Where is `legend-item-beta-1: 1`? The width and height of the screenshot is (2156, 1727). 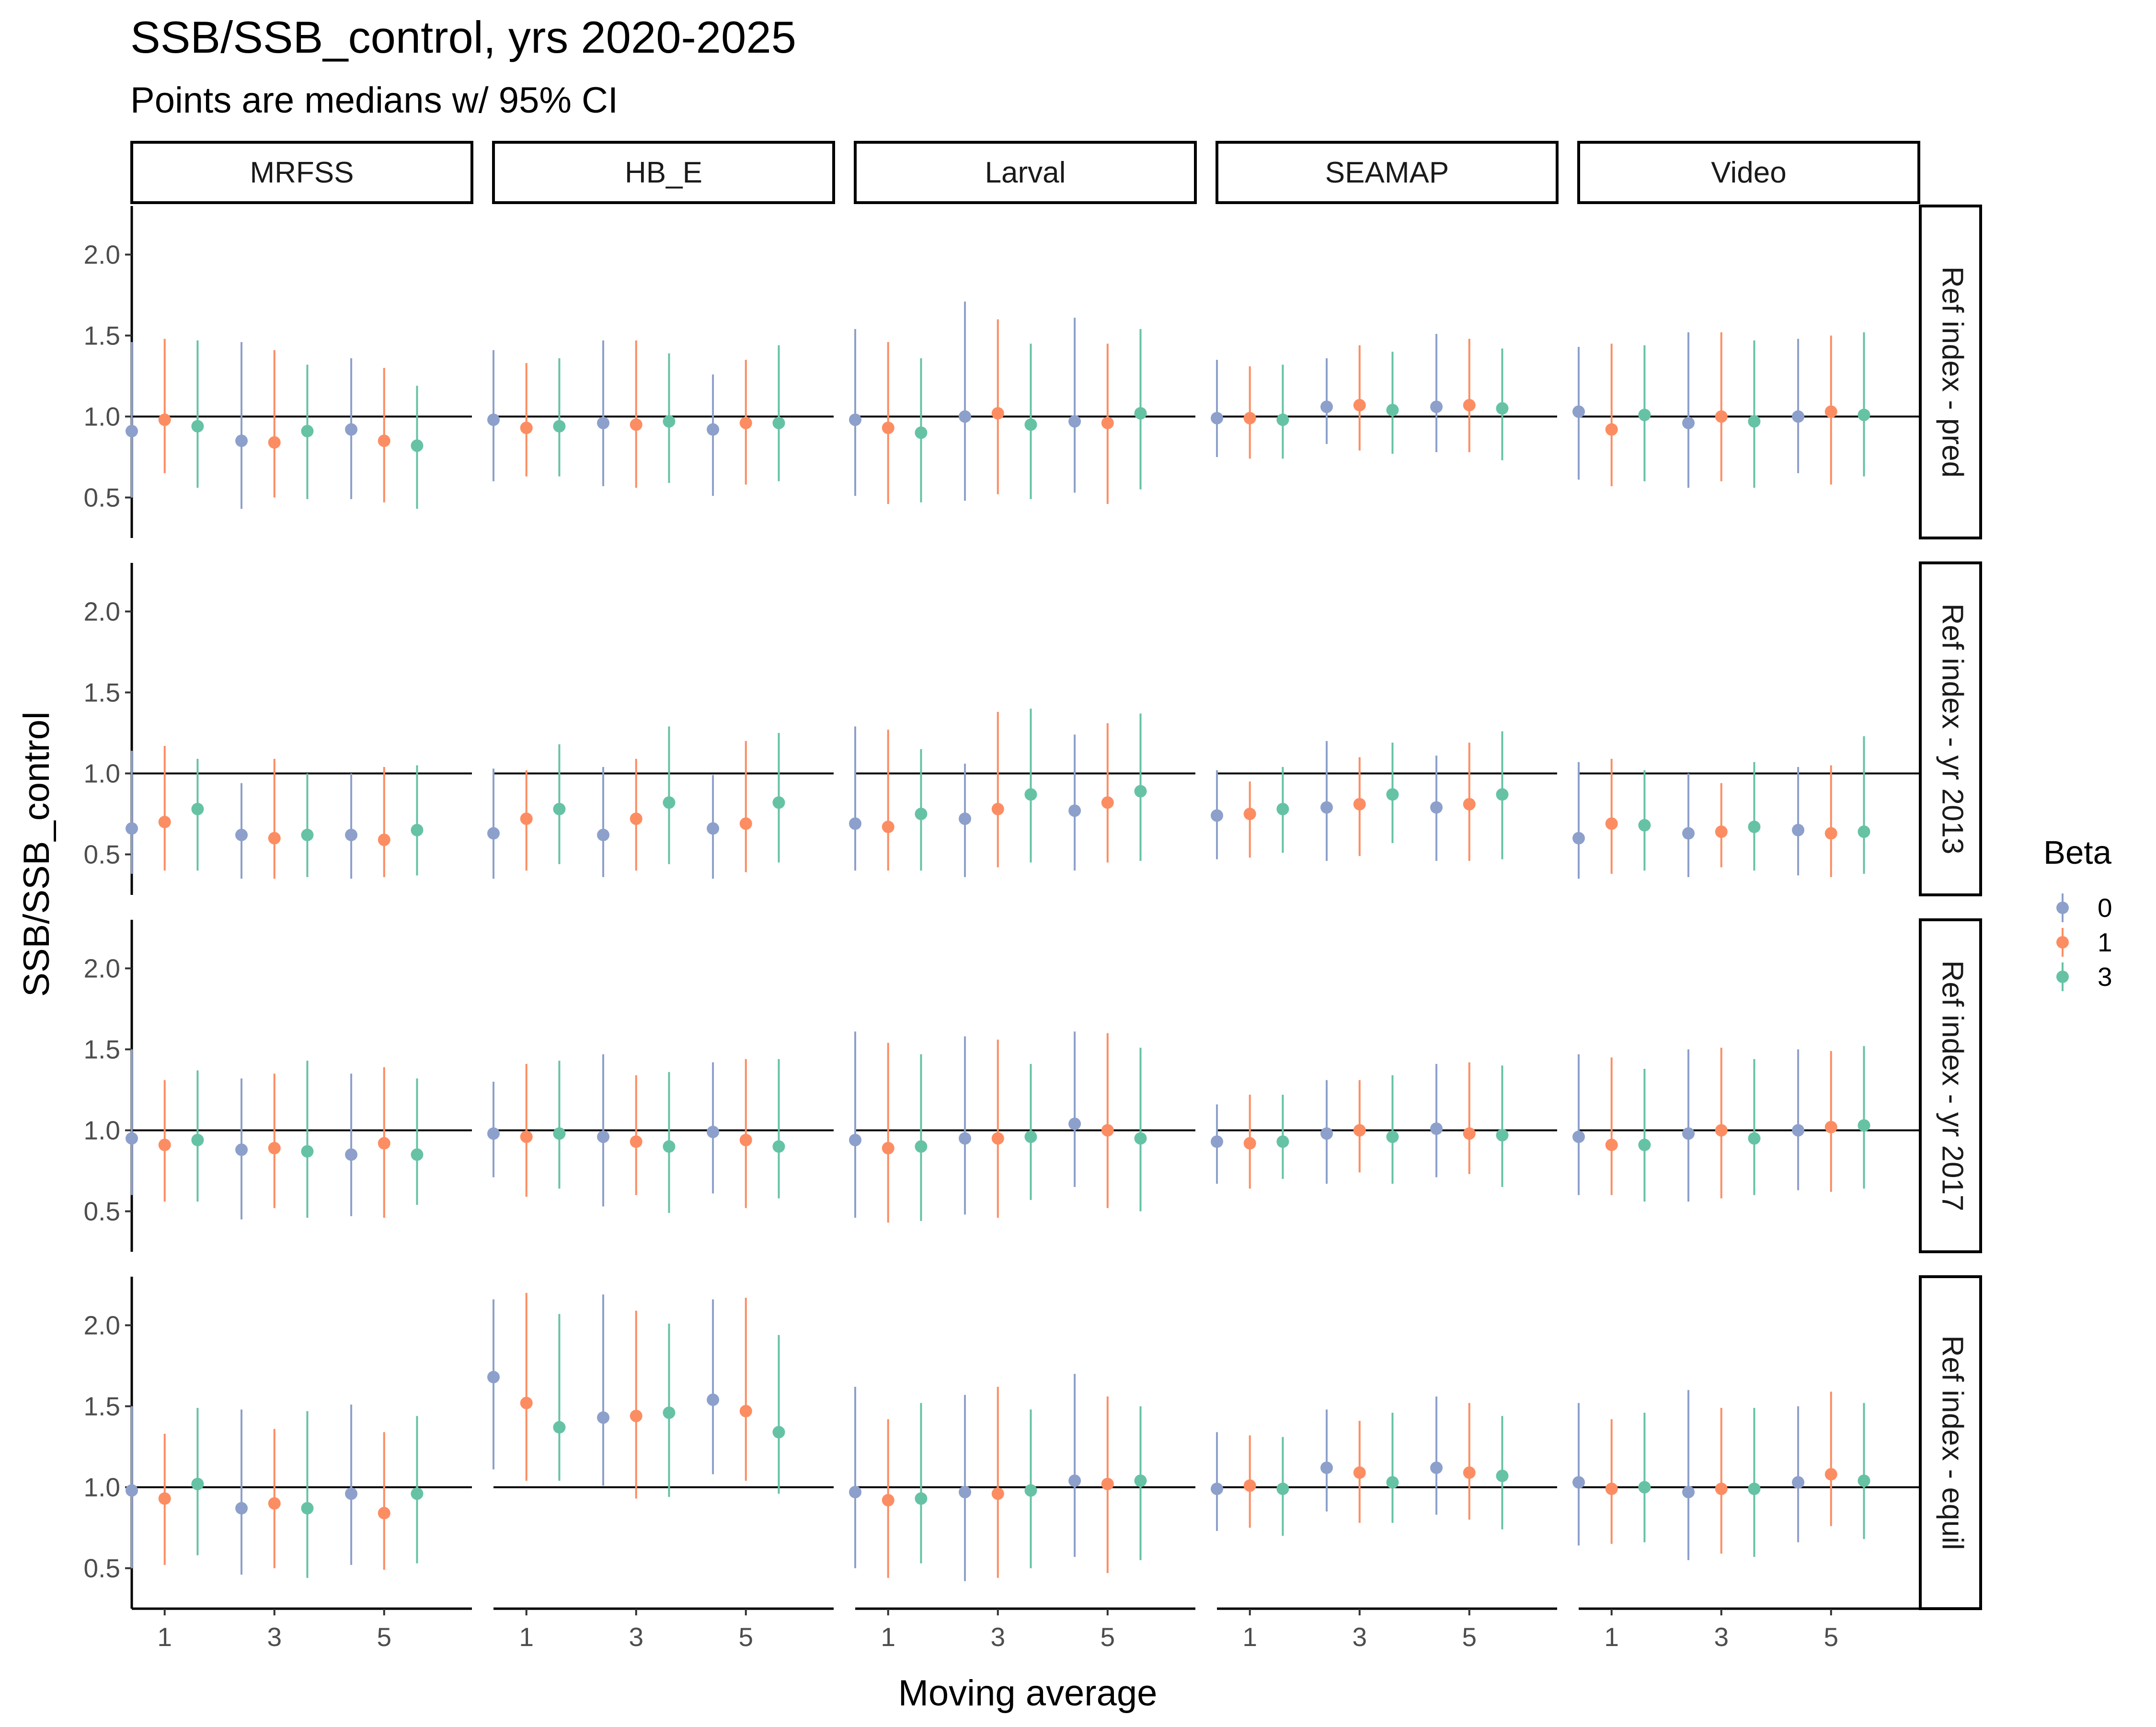
legend-item-beta-1: 1 is located at coordinates (2084, 942).